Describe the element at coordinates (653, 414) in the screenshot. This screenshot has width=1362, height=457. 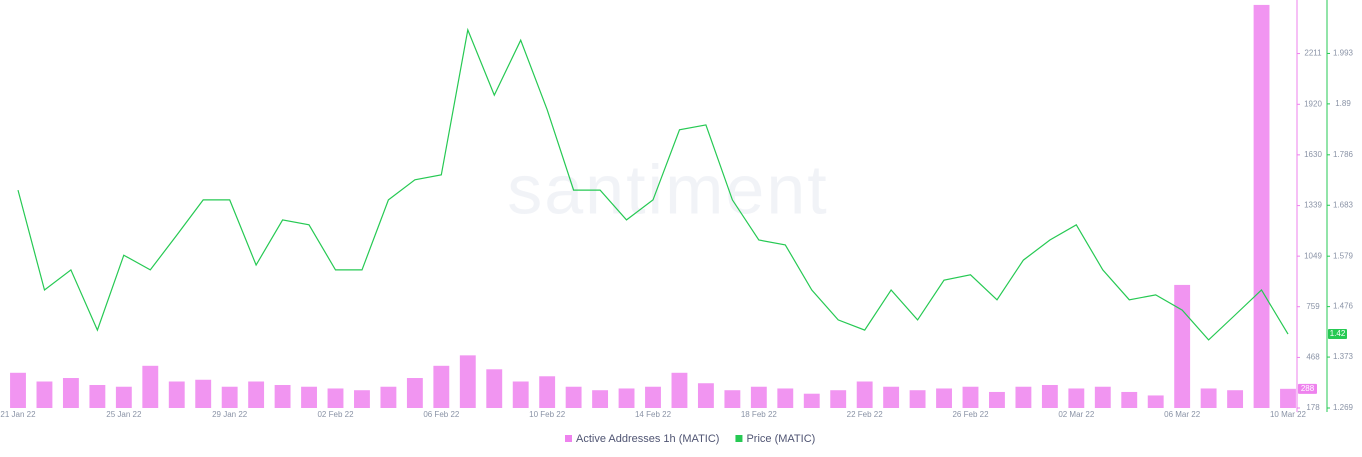
I see `x-tick-label: 14 Feb 22` at that location.